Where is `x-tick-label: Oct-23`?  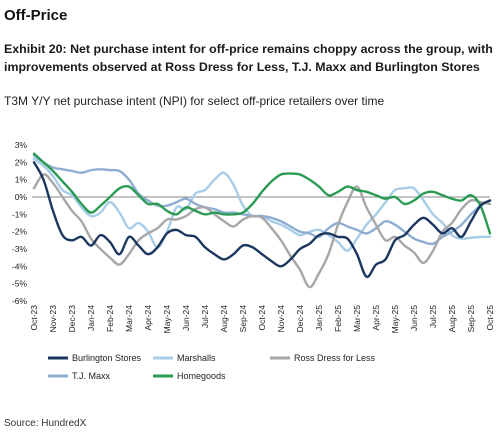 x-tick-label: Oct-23 is located at coordinates (34, 318).